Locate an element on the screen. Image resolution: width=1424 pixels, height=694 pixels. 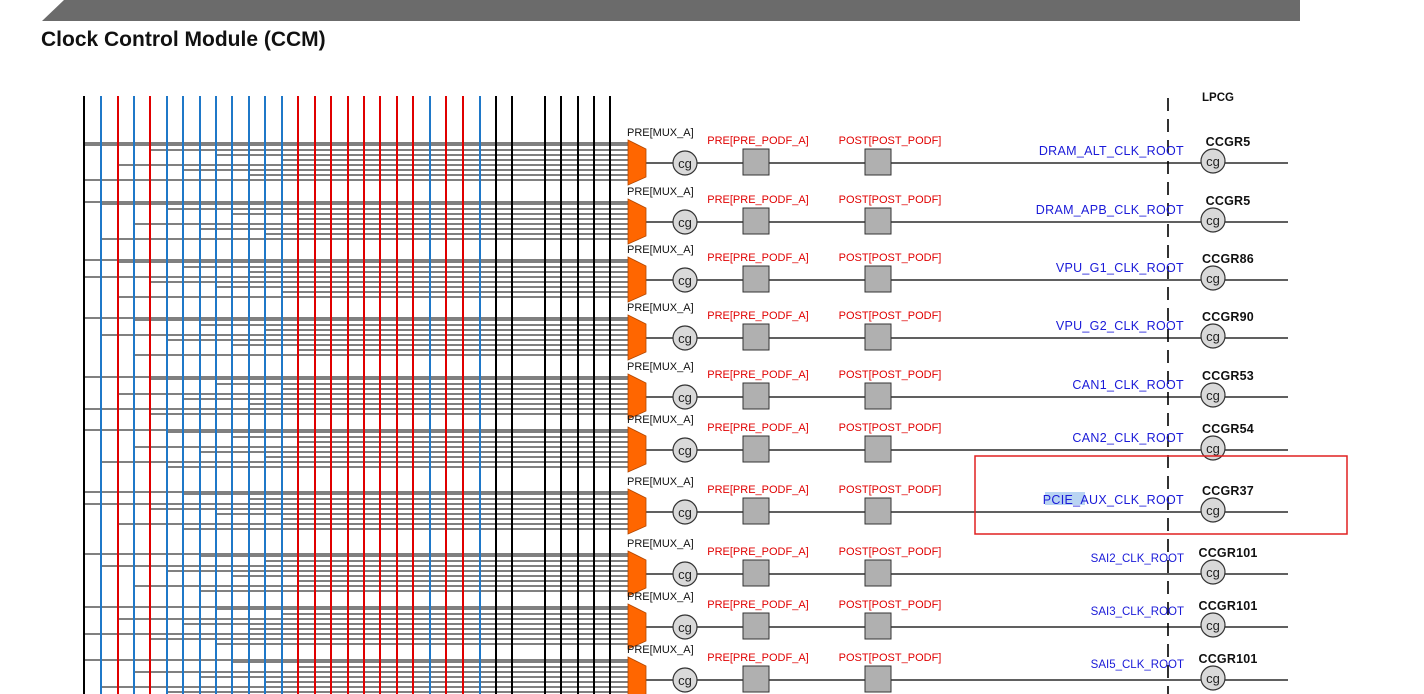
clock-root-label: CAN2_CLK_ROOT is located at coordinates (1128, 438).